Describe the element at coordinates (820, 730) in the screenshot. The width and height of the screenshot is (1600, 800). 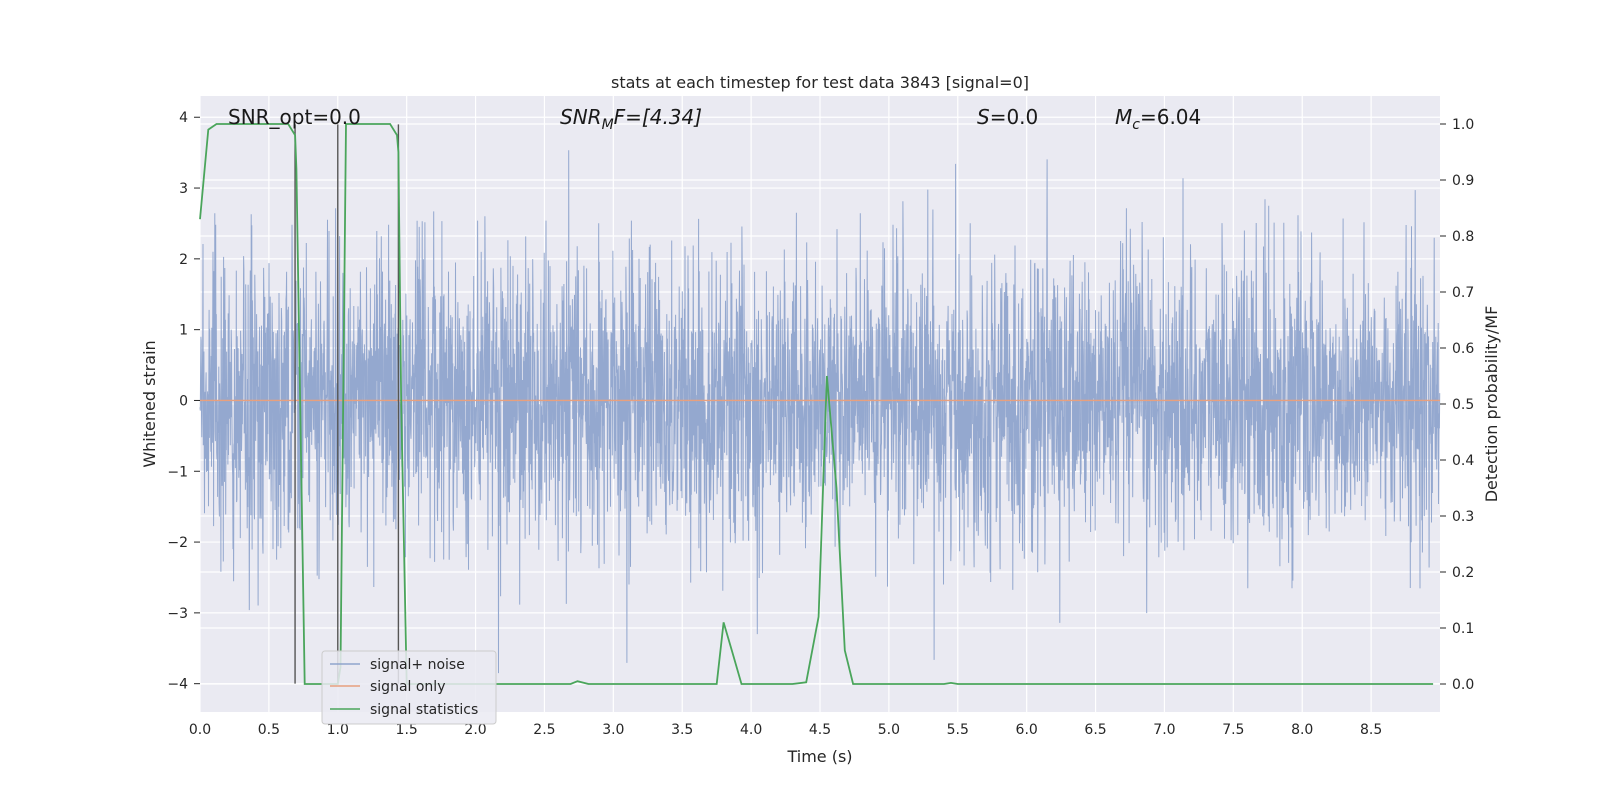
I see `x-tick-label: 4.5` at that location.